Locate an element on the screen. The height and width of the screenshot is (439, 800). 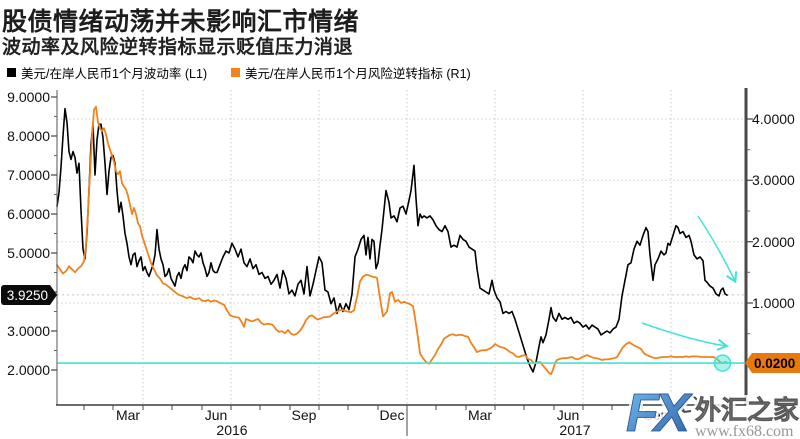
left-axis-price-tag: 3.9250 is located at coordinates (29, 295).